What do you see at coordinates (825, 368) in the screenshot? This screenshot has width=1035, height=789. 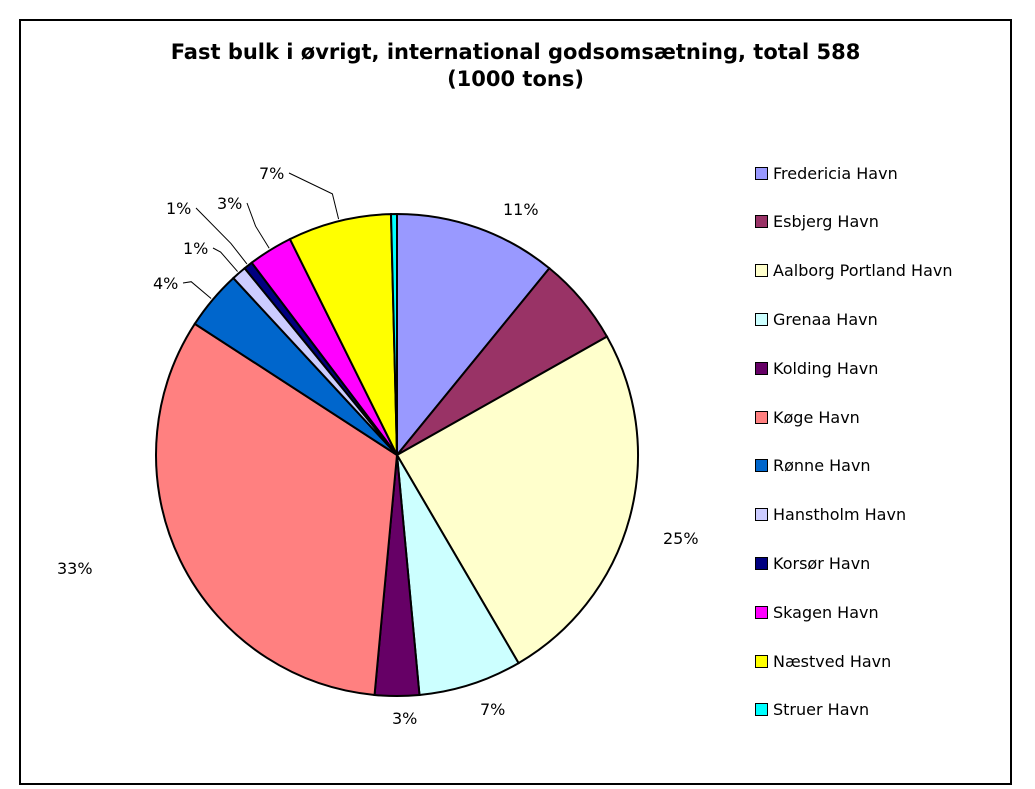 I see `legend-label-kolding-havn: Kolding Havn` at bounding box center [825, 368].